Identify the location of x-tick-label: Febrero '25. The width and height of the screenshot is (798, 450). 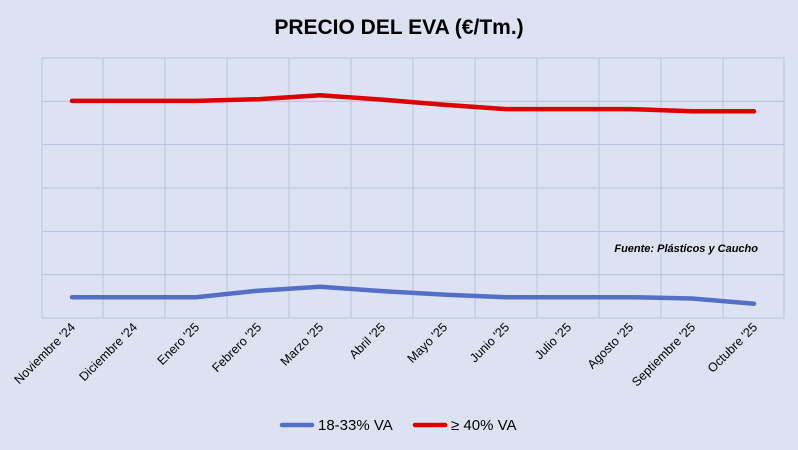
(236, 347).